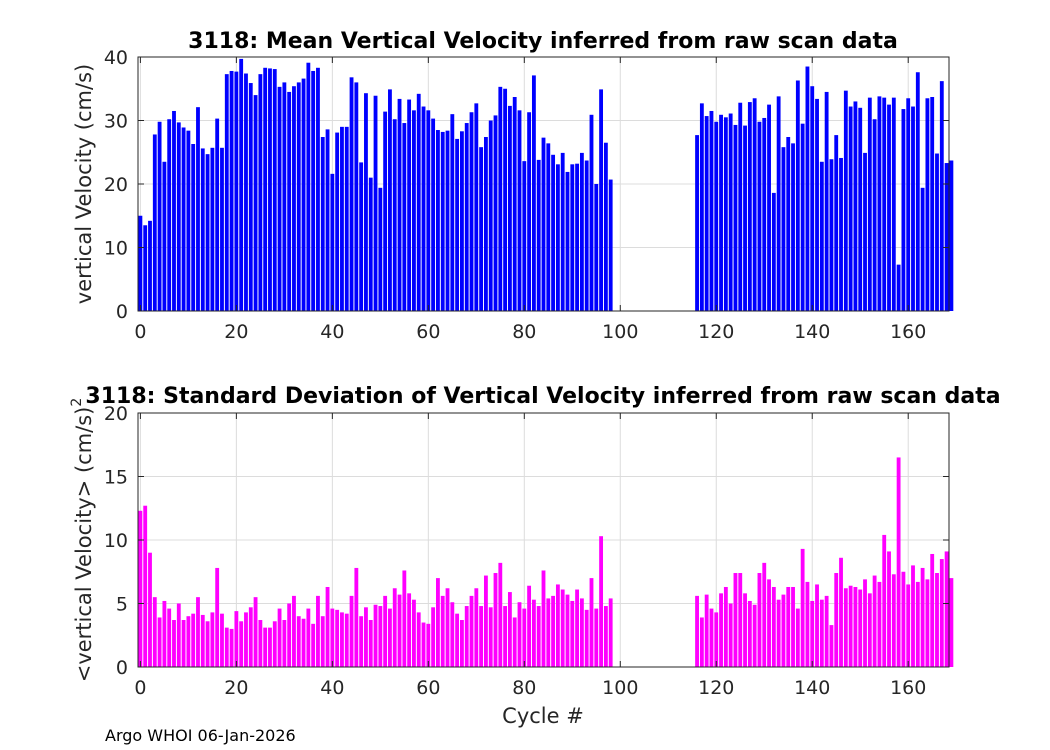 The width and height of the screenshot is (1050, 750). Describe the element at coordinates (236, 332) in the screenshot. I see `mean-velocity-x-tick-label: 20` at that location.